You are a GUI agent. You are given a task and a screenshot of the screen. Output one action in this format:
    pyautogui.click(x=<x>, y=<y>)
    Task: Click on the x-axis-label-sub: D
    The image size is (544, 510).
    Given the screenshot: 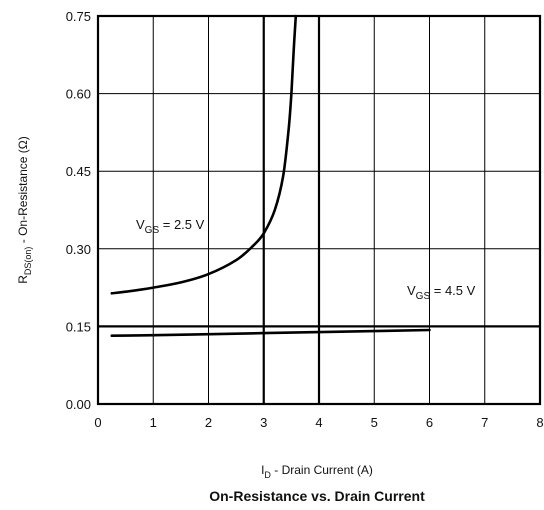 What is the action you would take?
    pyautogui.click(x=267, y=475)
    